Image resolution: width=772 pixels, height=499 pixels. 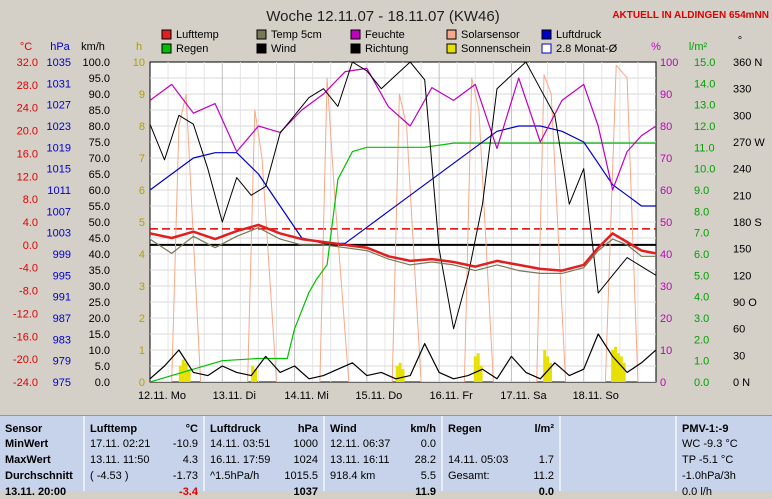 What do you see at coordinates (697, 492) in the screenshot?
I see `pmv-rain-rate: 0.0 l/h` at bounding box center [697, 492].